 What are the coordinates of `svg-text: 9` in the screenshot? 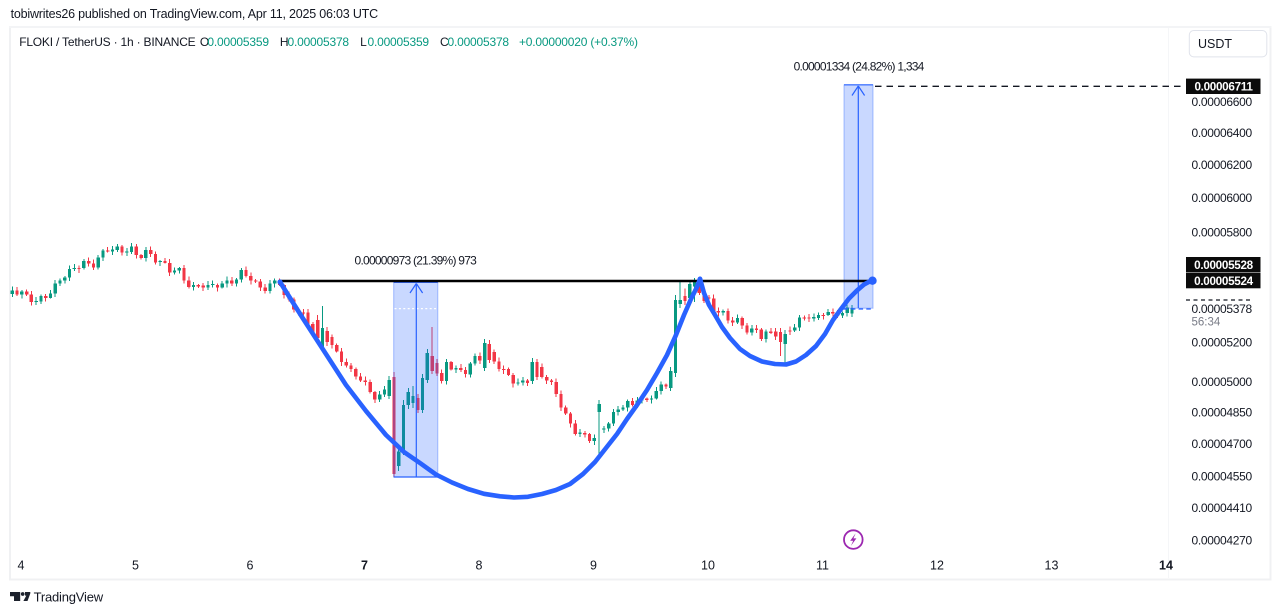 It's located at (593, 566).